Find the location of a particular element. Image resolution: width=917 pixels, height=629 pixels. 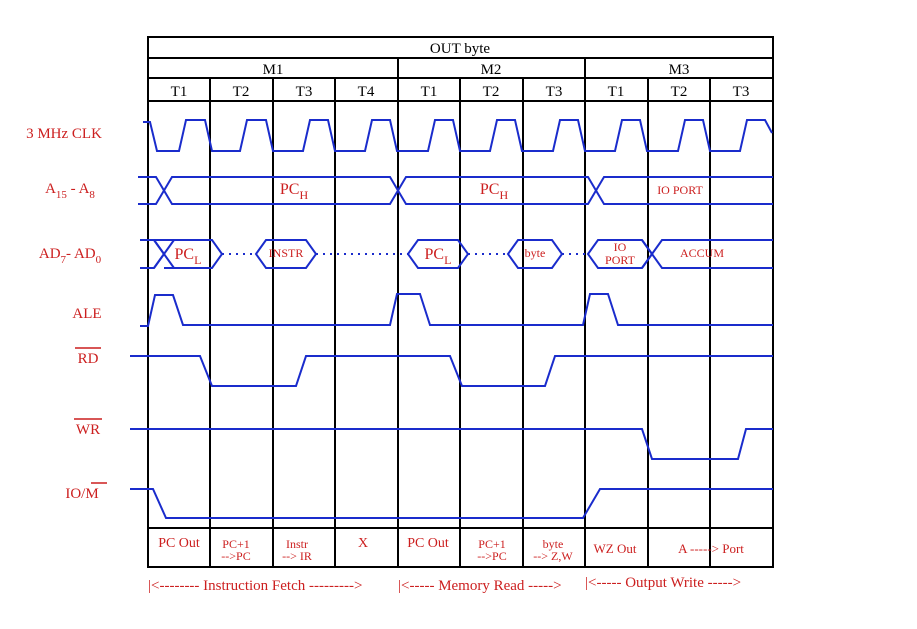

ale-waveform is located at coordinates (456, 310).